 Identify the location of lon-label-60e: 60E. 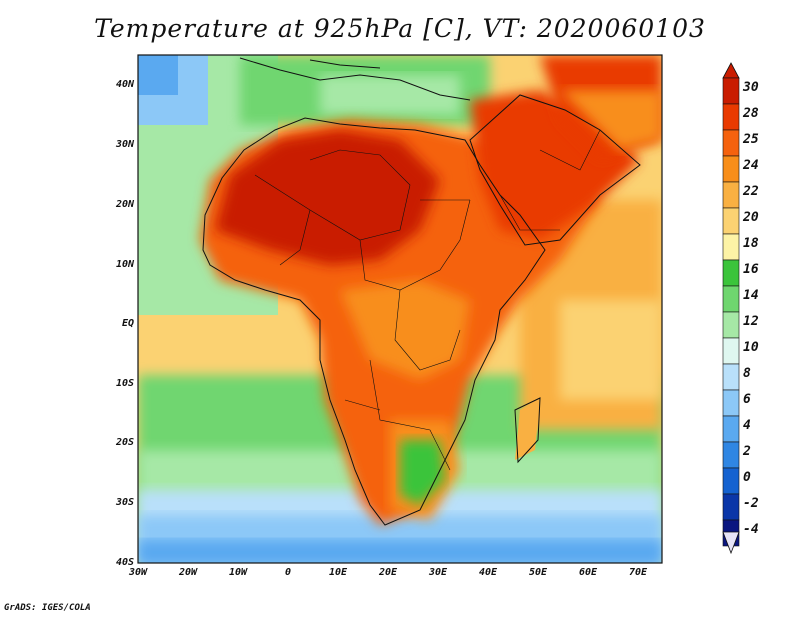
(588, 572).